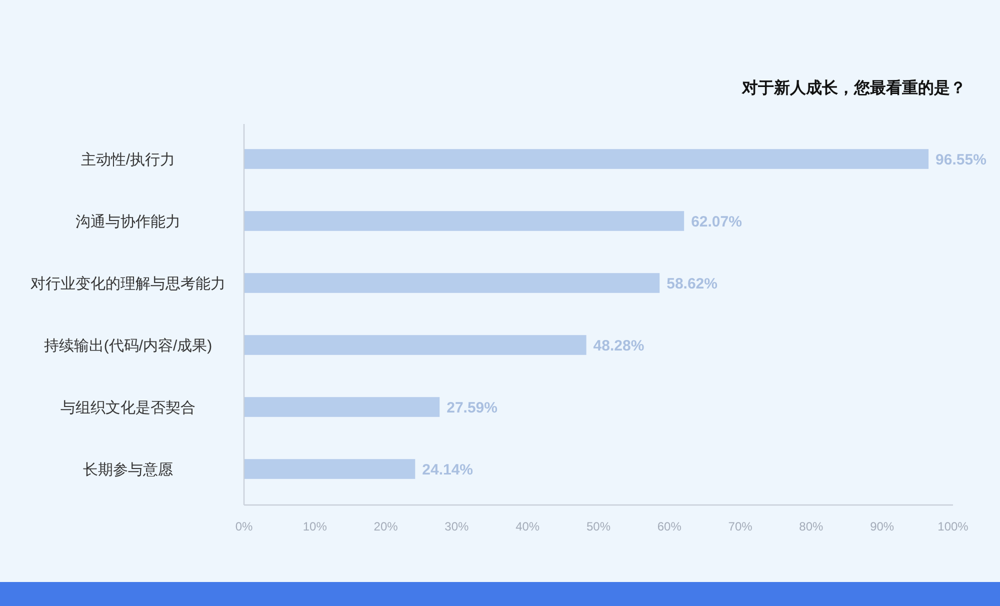 This screenshot has width=1000, height=606. I want to click on x-tick-label: 0%, so click(244, 526).